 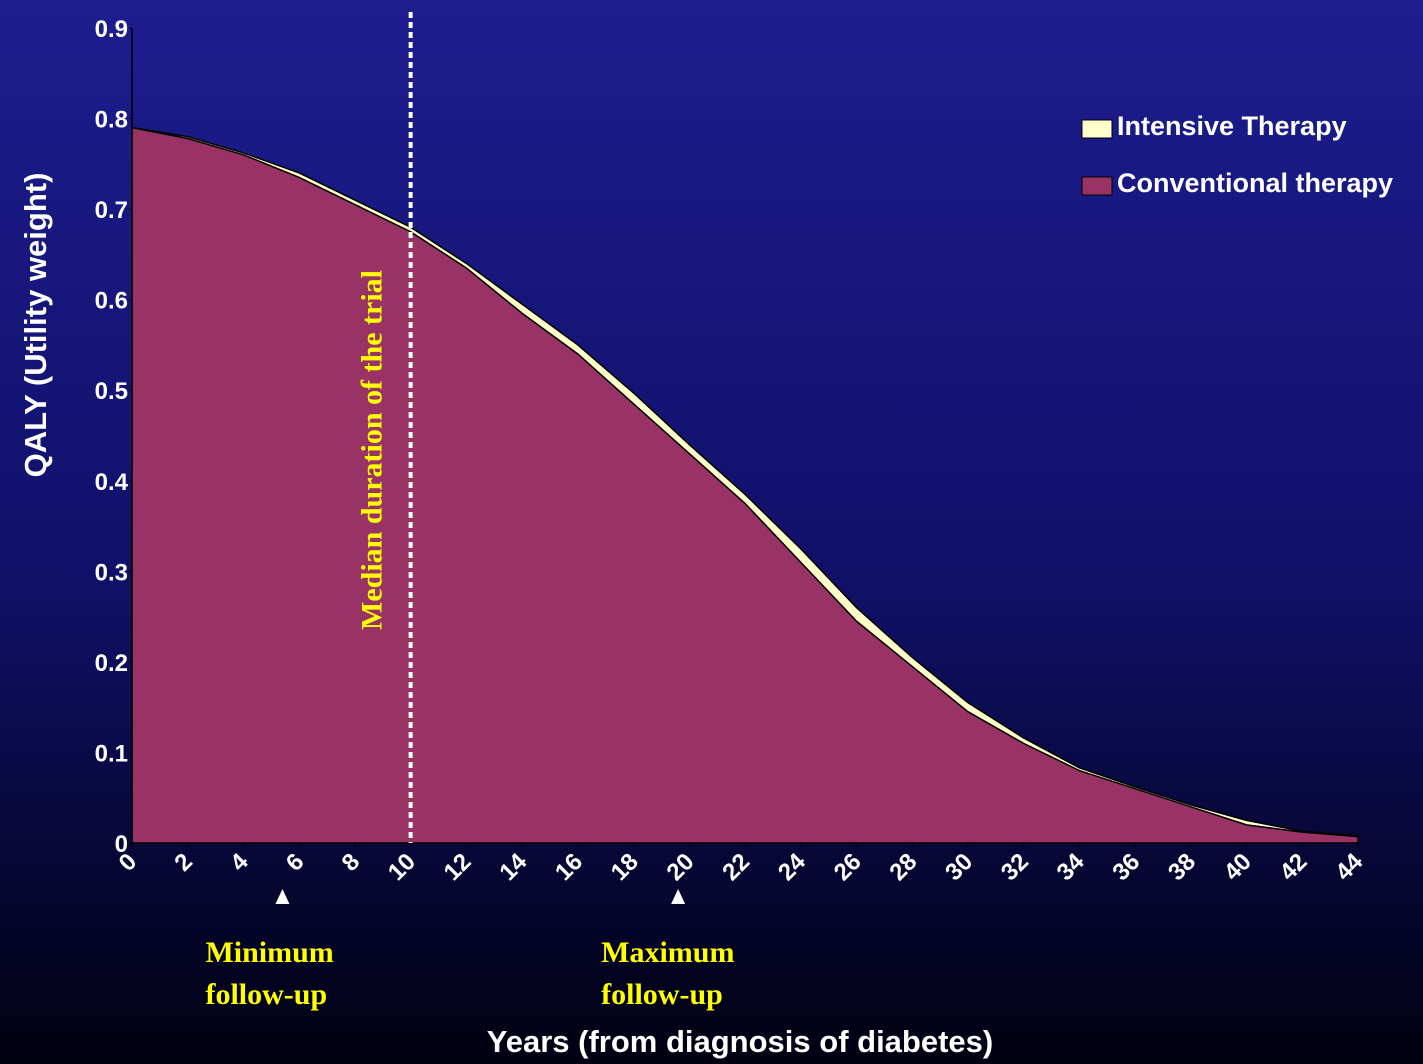 I want to click on annotation: Maximum, so click(x=667, y=952).